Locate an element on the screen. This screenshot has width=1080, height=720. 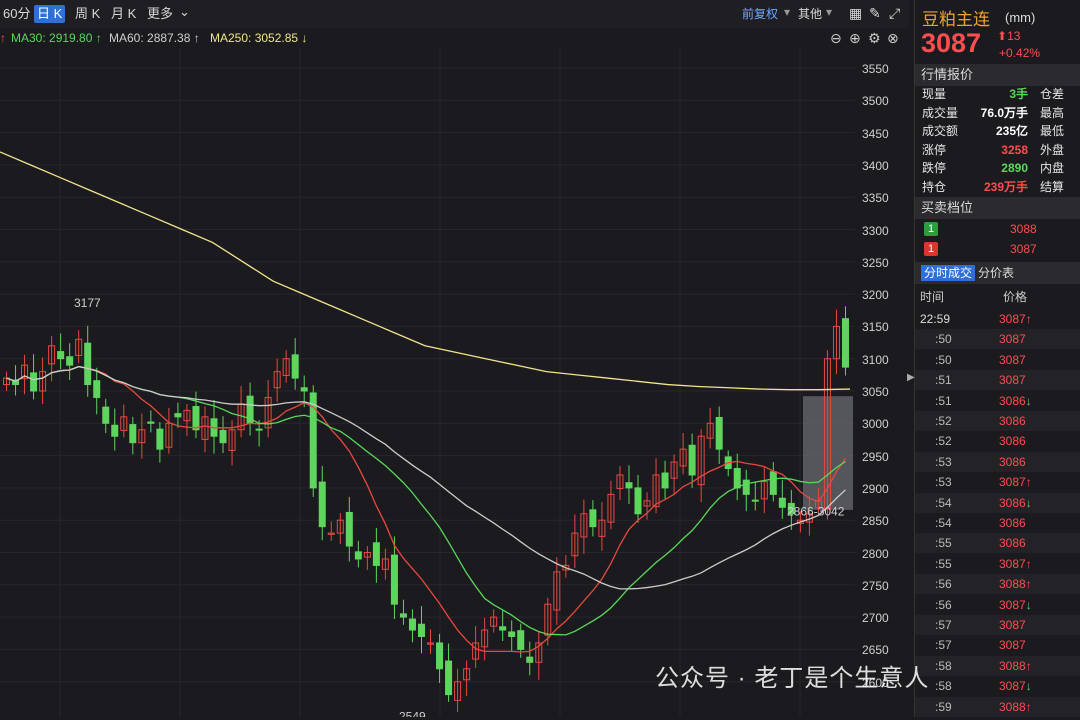
y-tick-label: 3250 is located at coordinates (875, 262).